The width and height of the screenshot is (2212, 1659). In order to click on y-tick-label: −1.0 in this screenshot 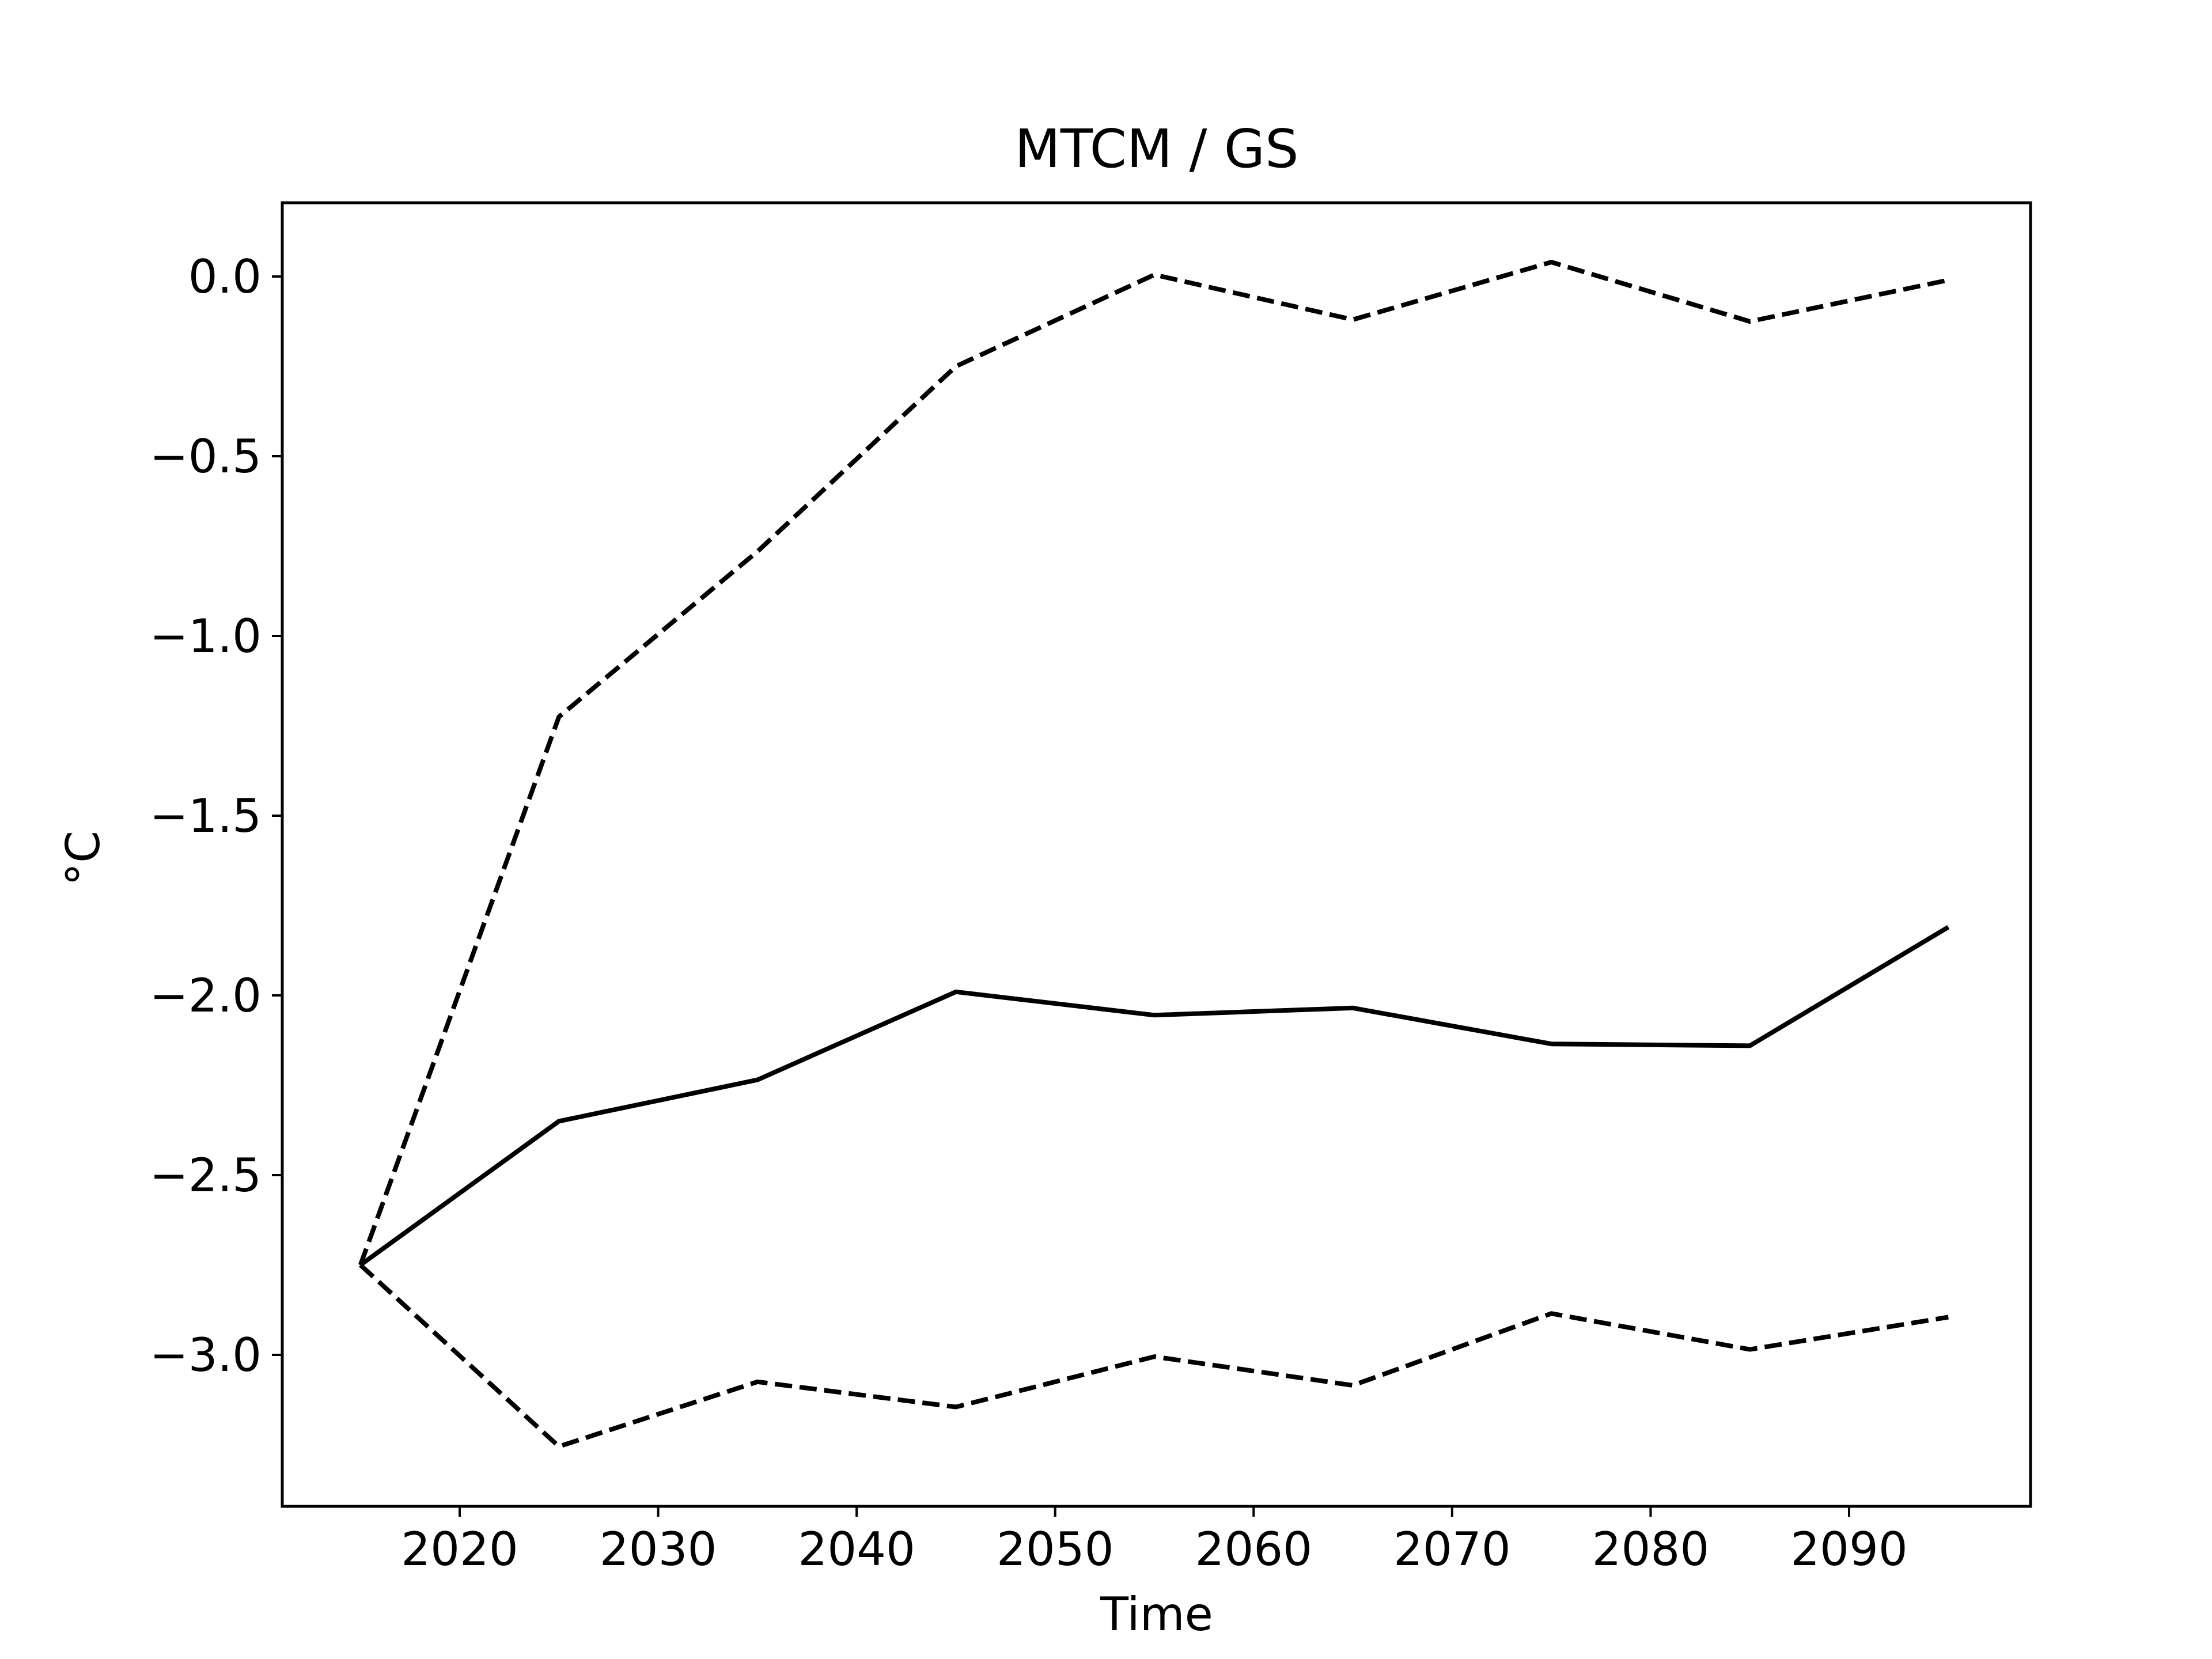, I will do `click(206, 636)`.